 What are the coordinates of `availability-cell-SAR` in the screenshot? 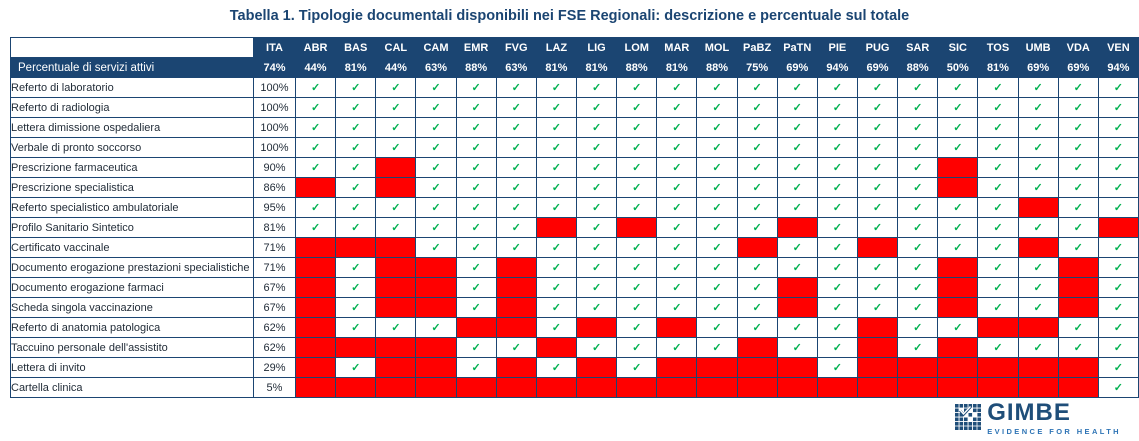 It's located at (918, 367).